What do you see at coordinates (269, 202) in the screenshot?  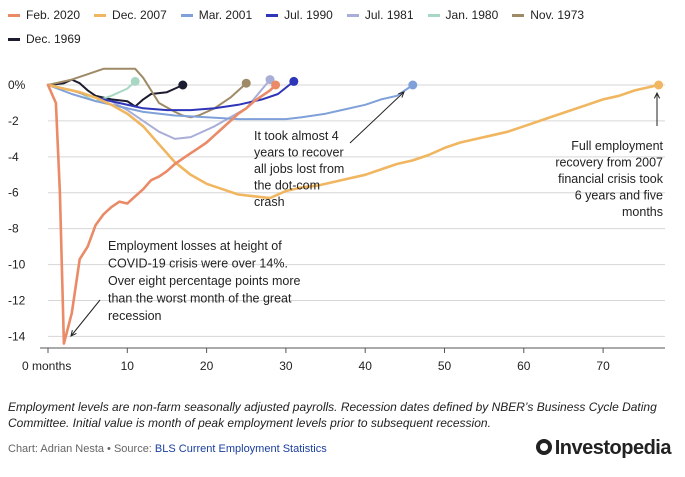 I see `annotation-line: crash` at bounding box center [269, 202].